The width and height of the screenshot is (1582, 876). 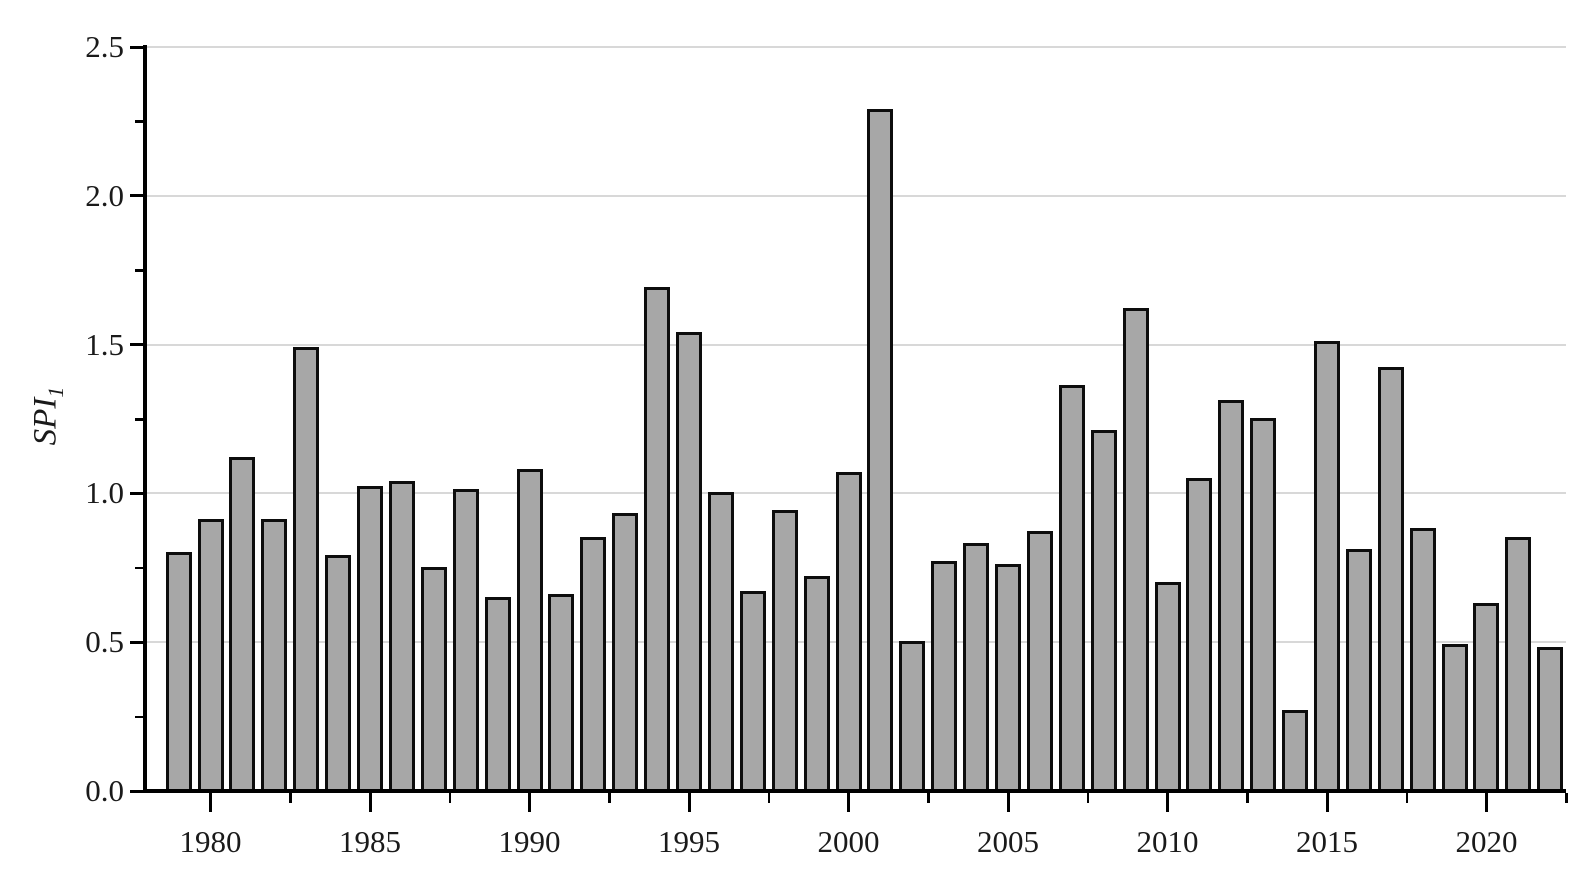 I want to click on x-tick-label: 1980, so click(x=210, y=841).